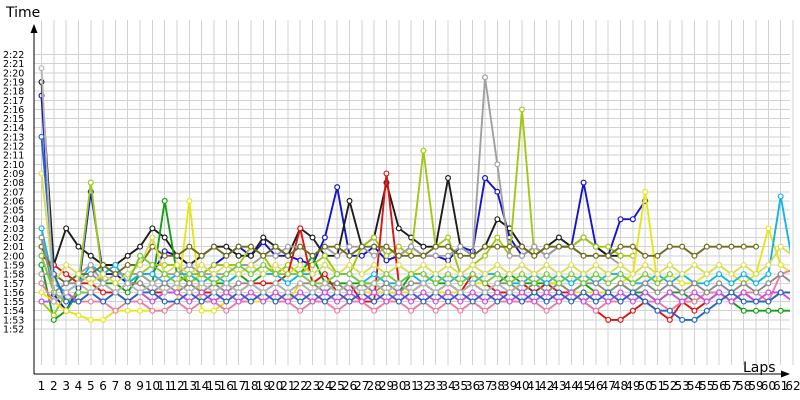 This screenshot has width=800, height=400. I want to click on y-tick-label: 2:21, so click(13, 64).